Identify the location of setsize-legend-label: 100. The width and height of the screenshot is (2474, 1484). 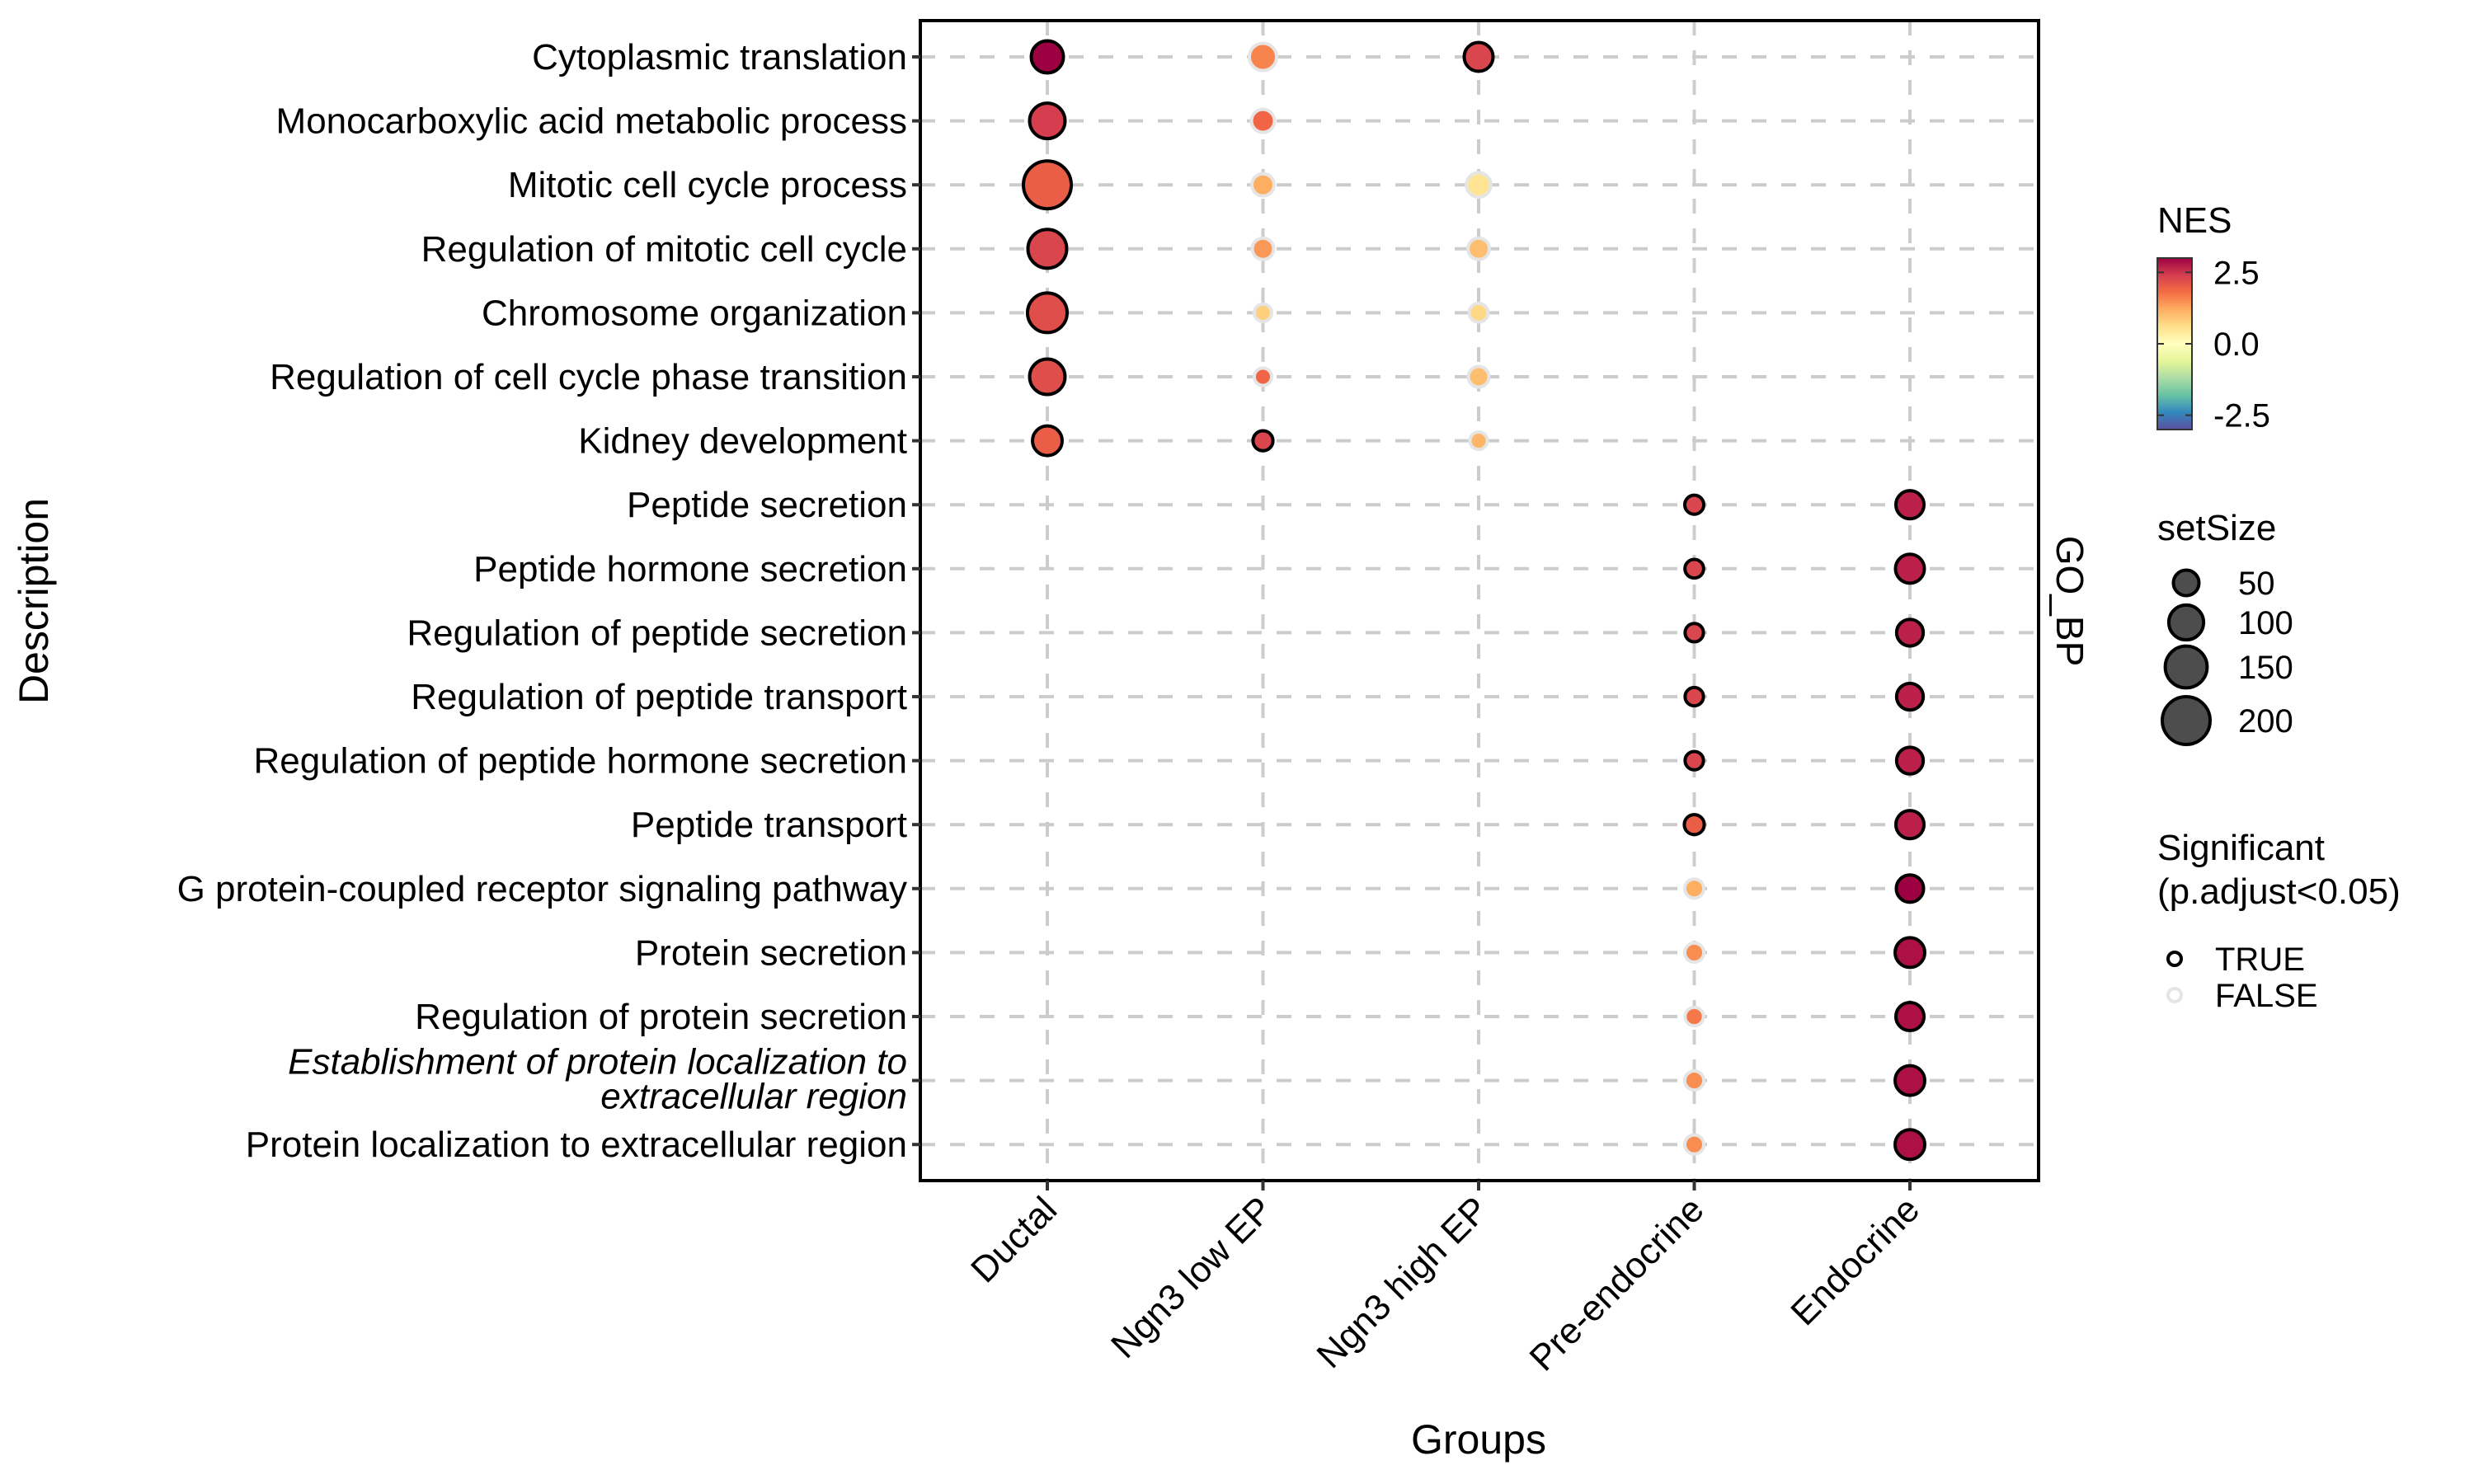
(2265, 623).